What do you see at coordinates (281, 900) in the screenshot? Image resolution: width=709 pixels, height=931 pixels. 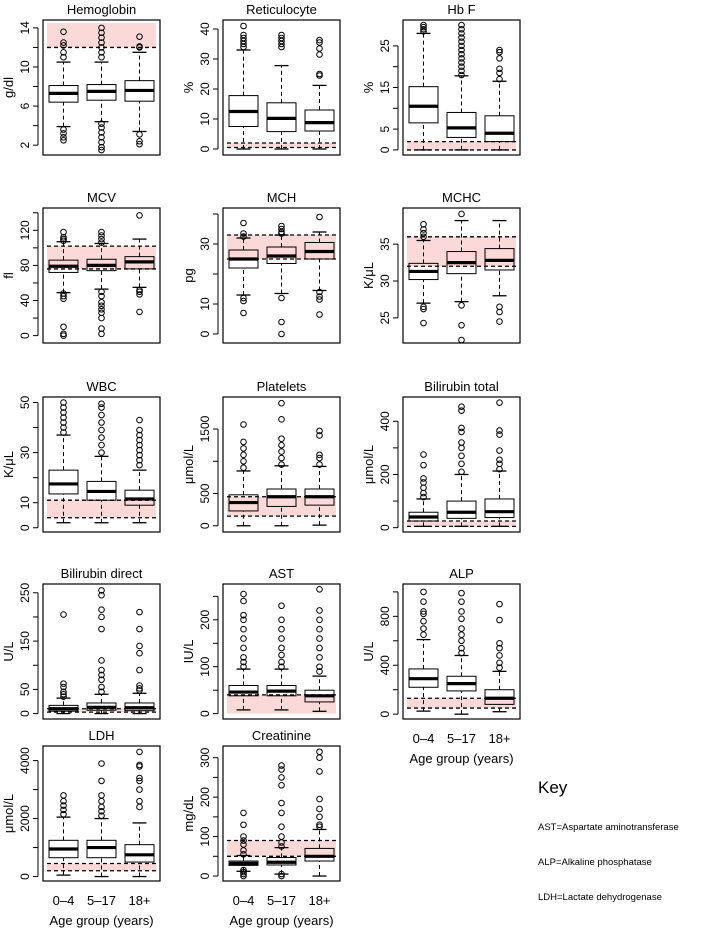 I see `x-tick-label: 5–17` at bounding box center [281, 900].